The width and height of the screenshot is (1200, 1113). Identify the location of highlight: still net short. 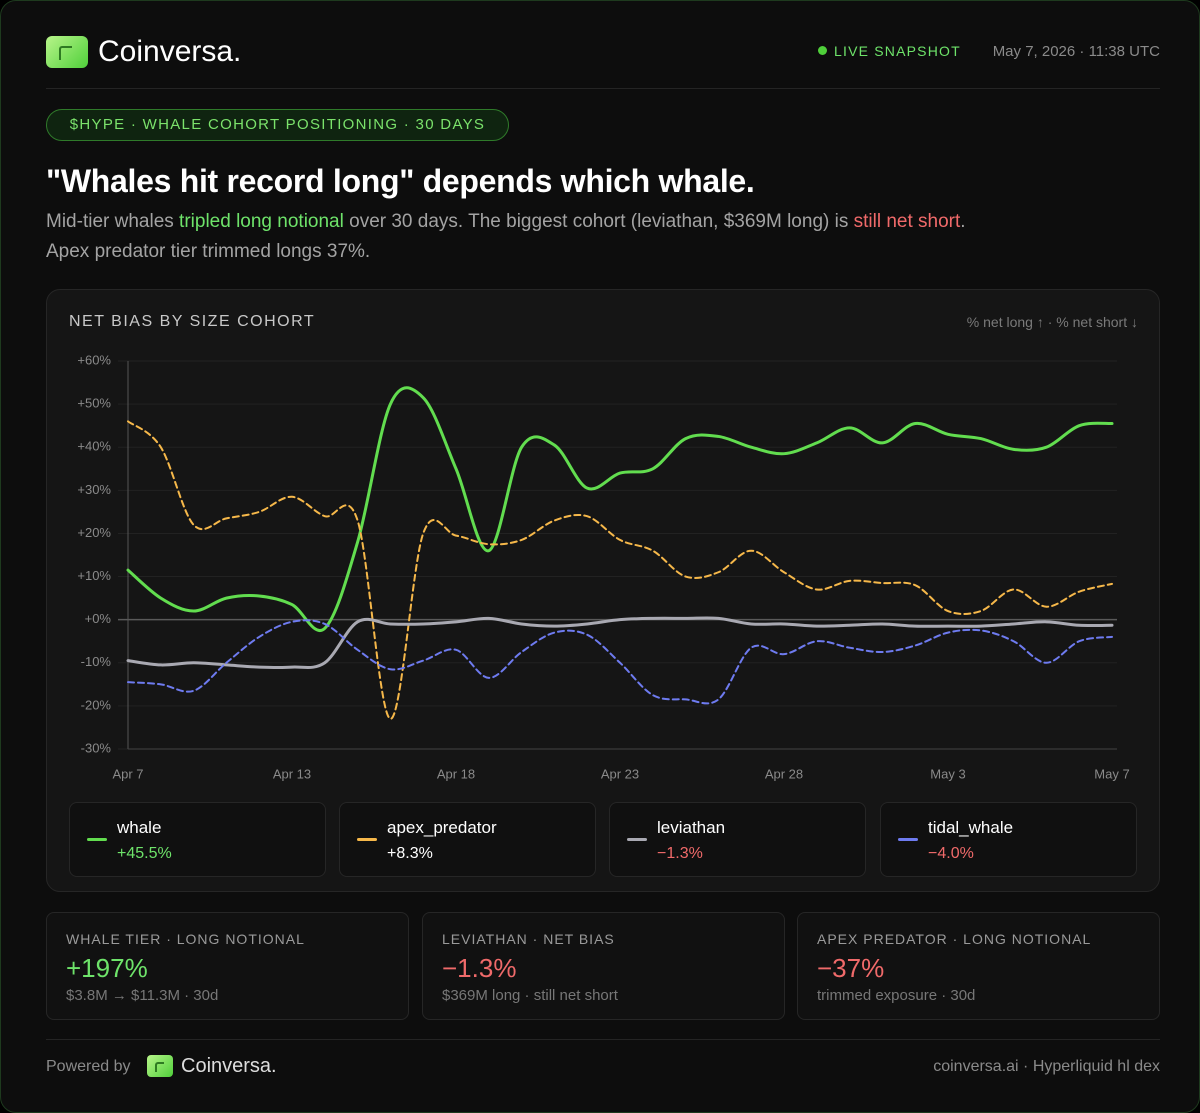
(907, 221).